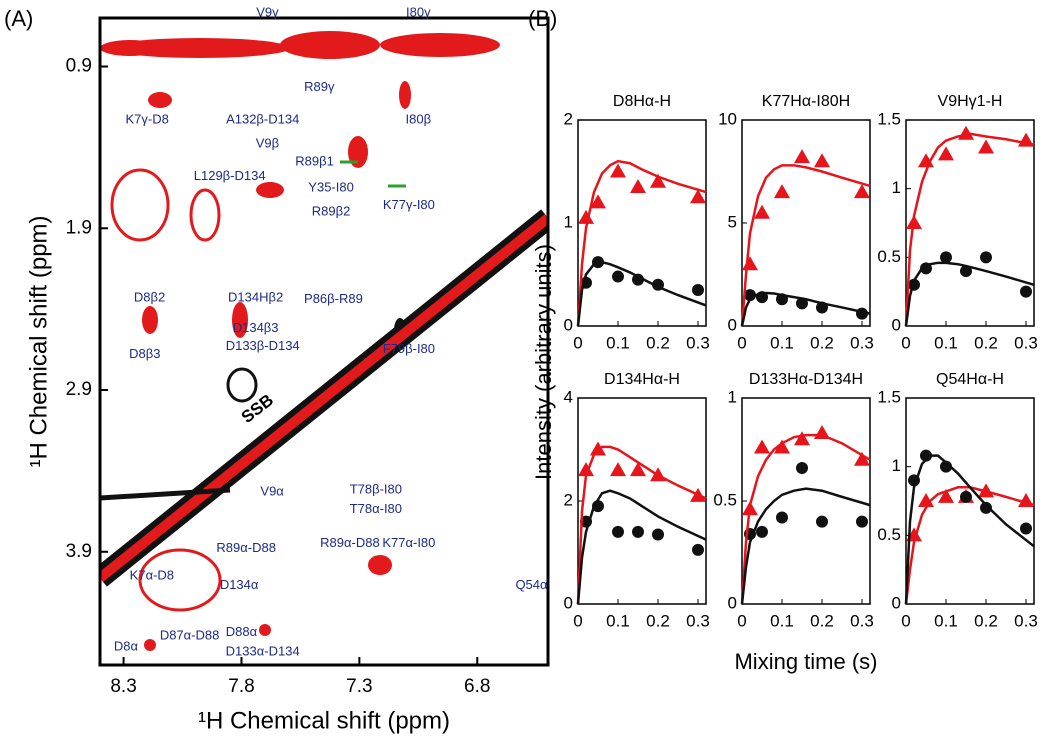  I want to click on peak-label: F79β-I80, so click(409, 348).